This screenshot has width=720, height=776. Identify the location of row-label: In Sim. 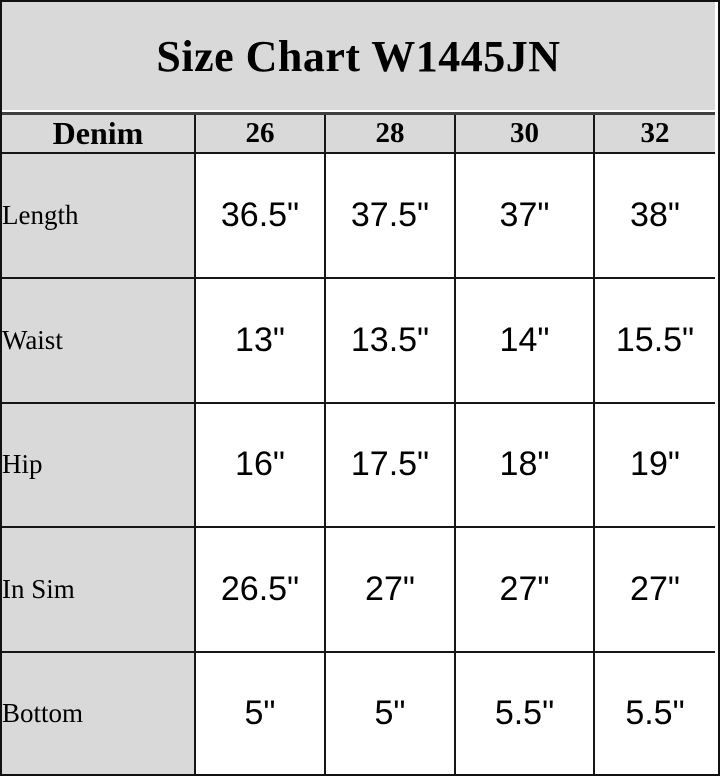
(98, 590).